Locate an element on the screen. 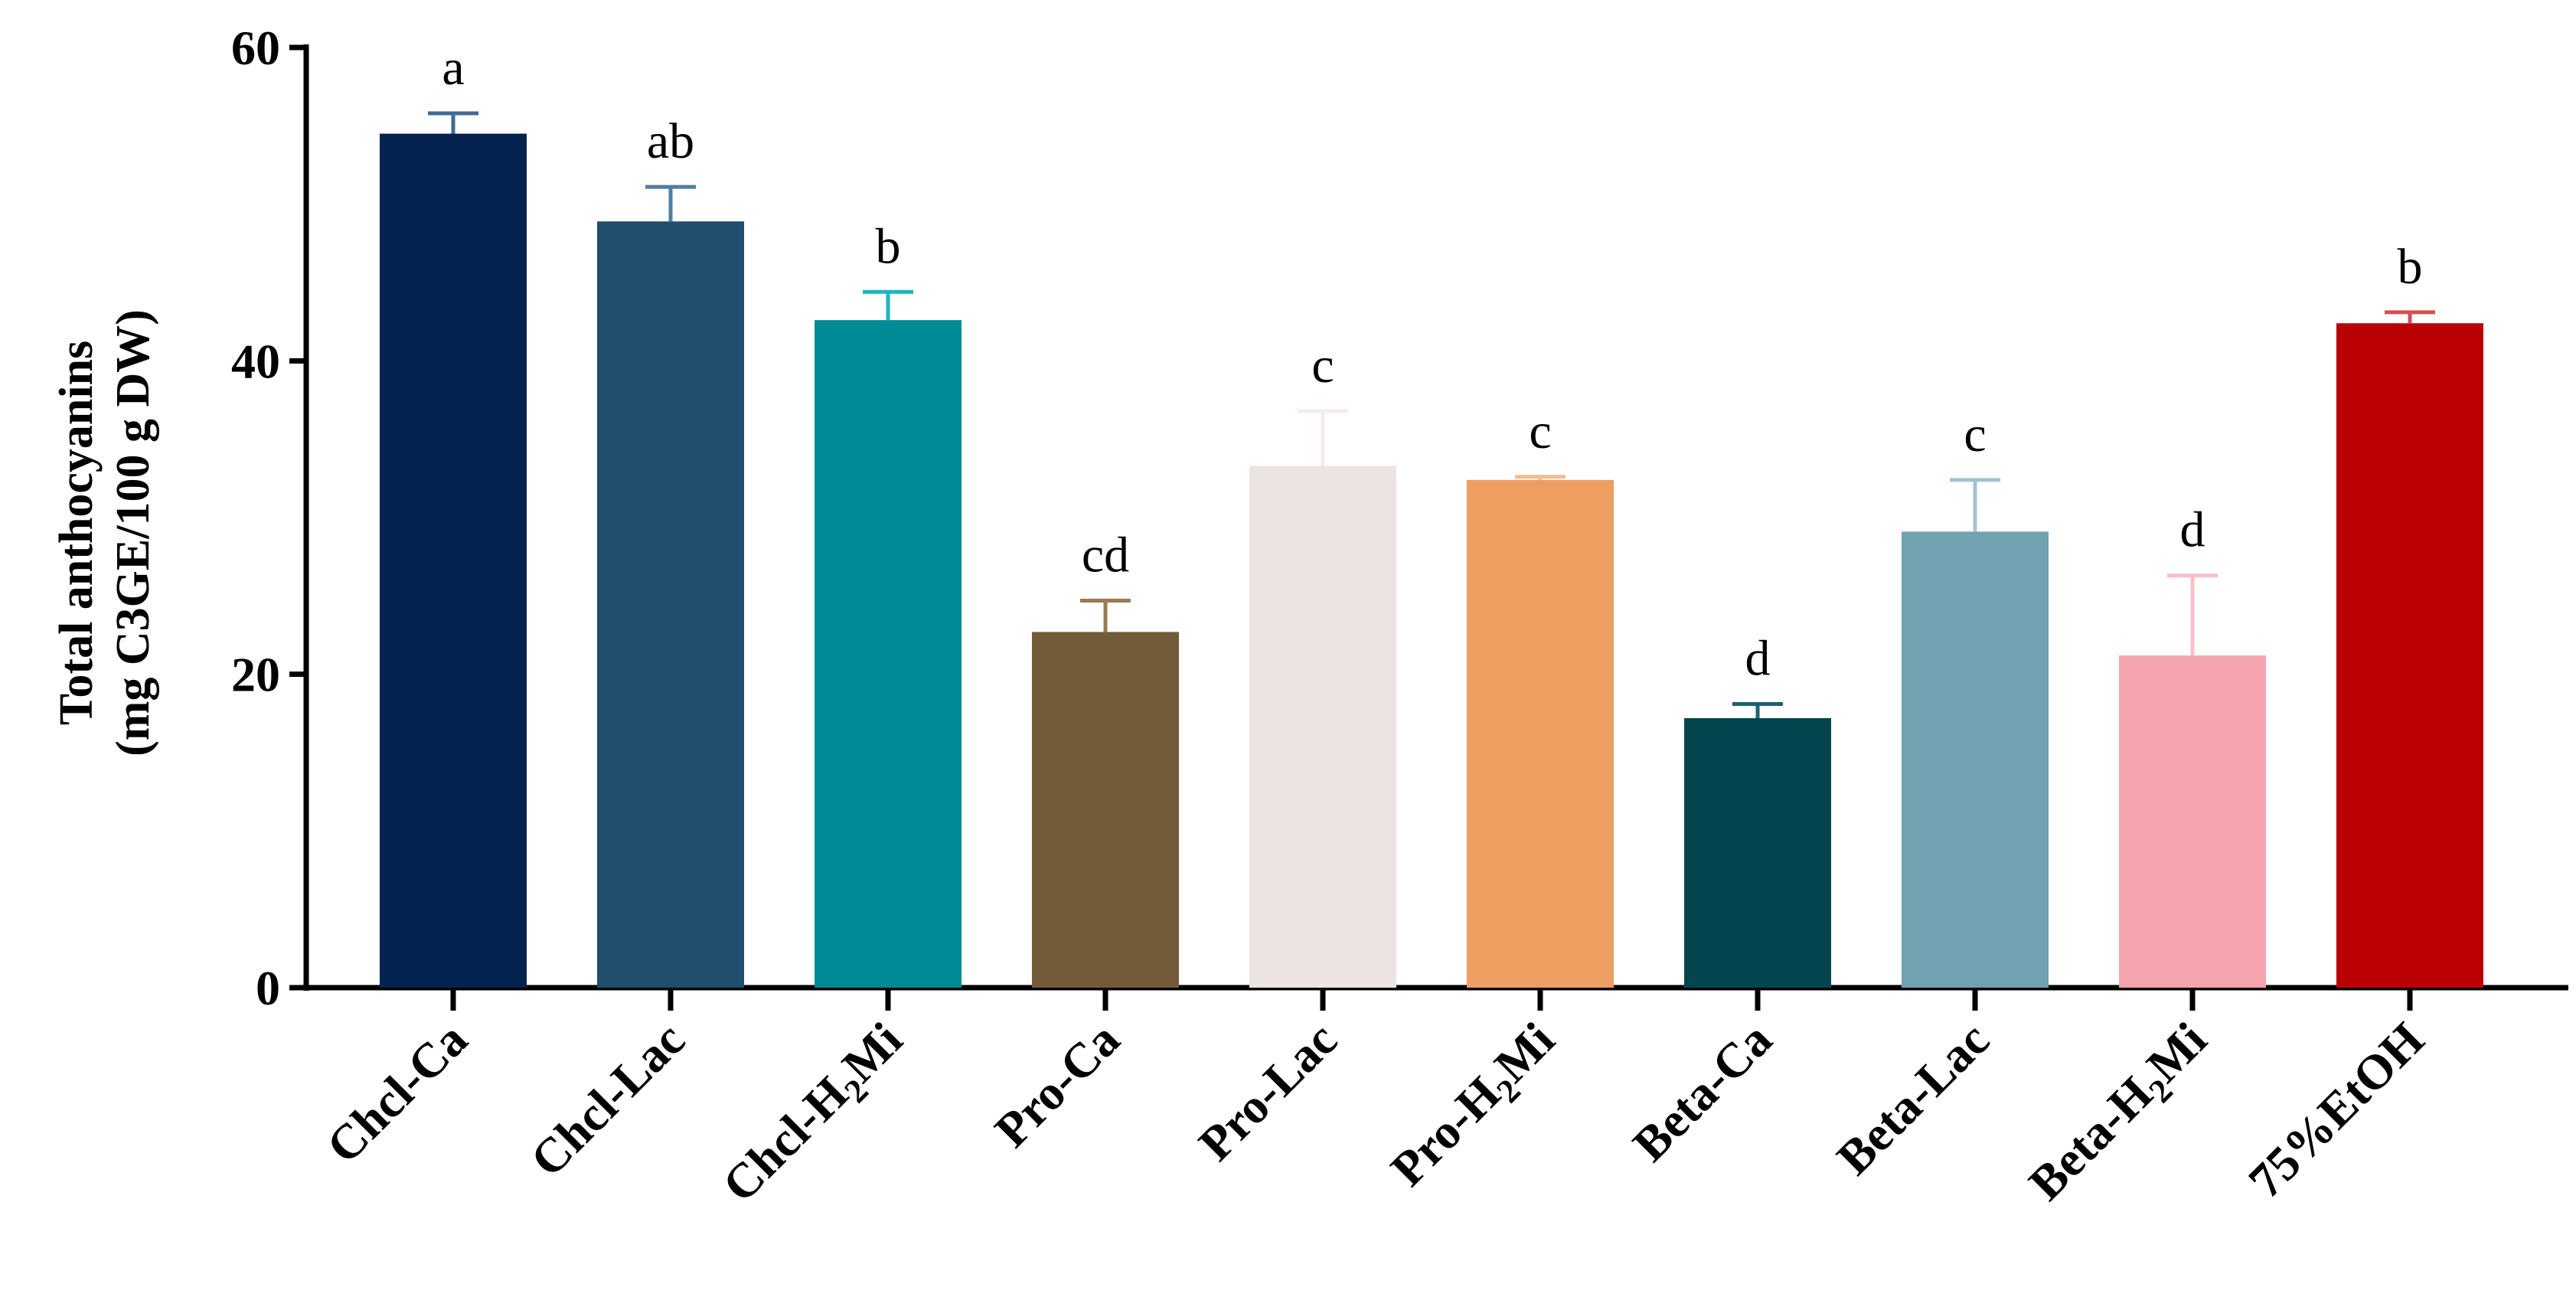  category-label: Beta-Ca is located at coordinates (1702, 1092).